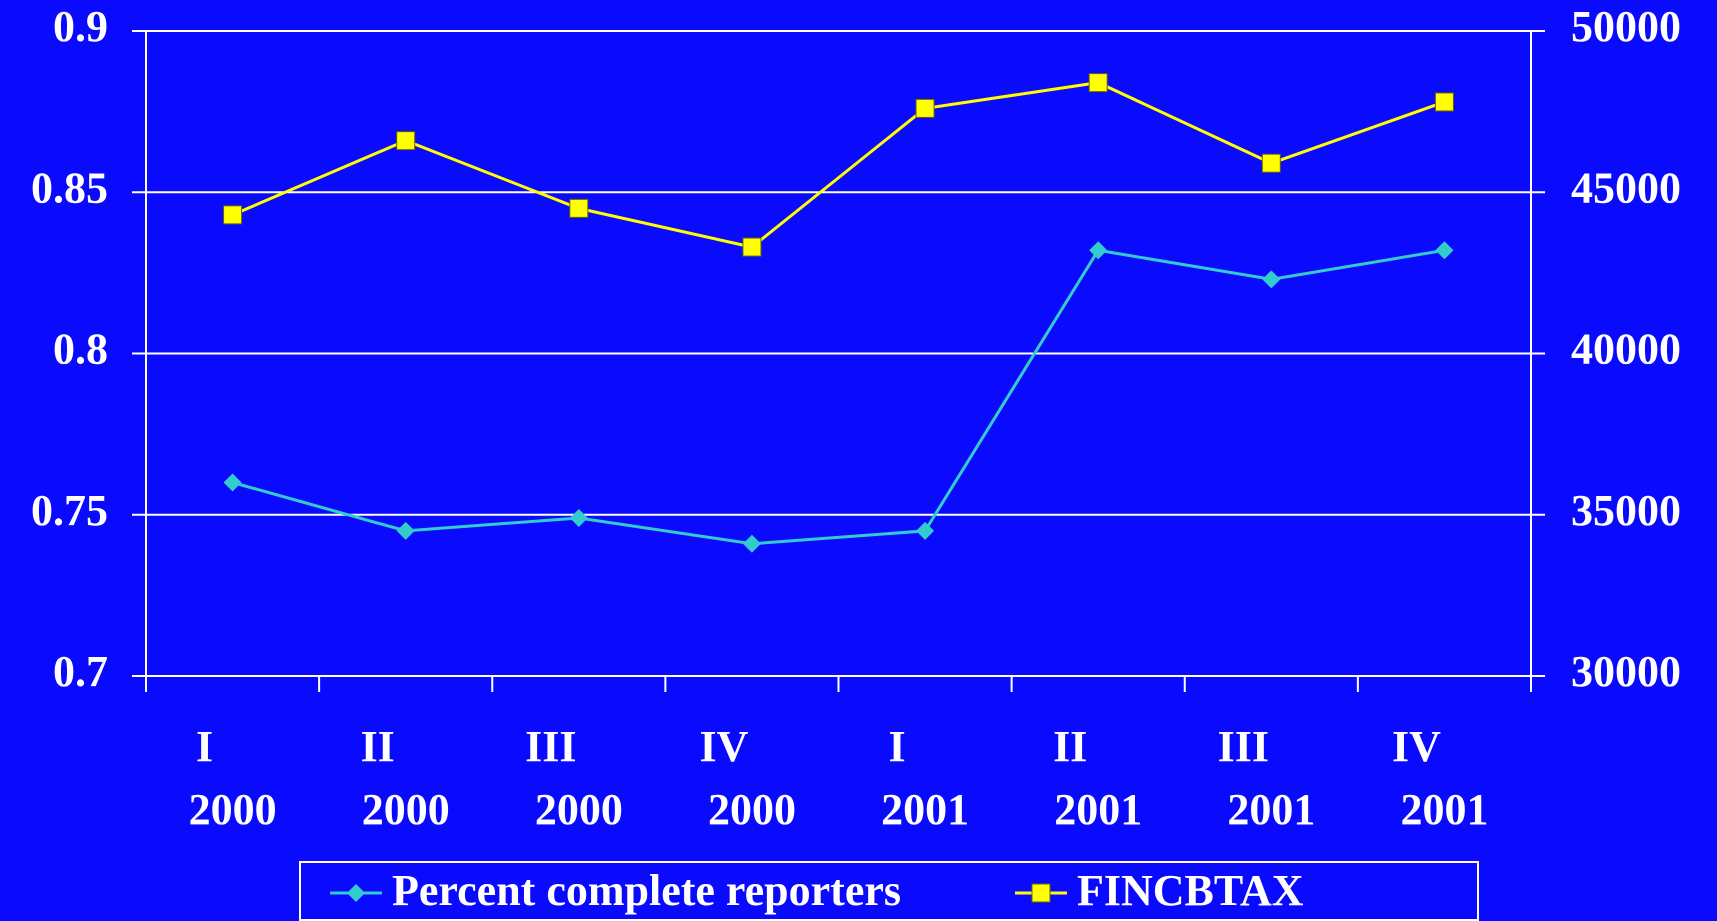 This screenshot has height=921, width=1717. Describe the element at coordinates (80, 26) in the screenshot. I see `y-tick-label: 0.9` at that location.